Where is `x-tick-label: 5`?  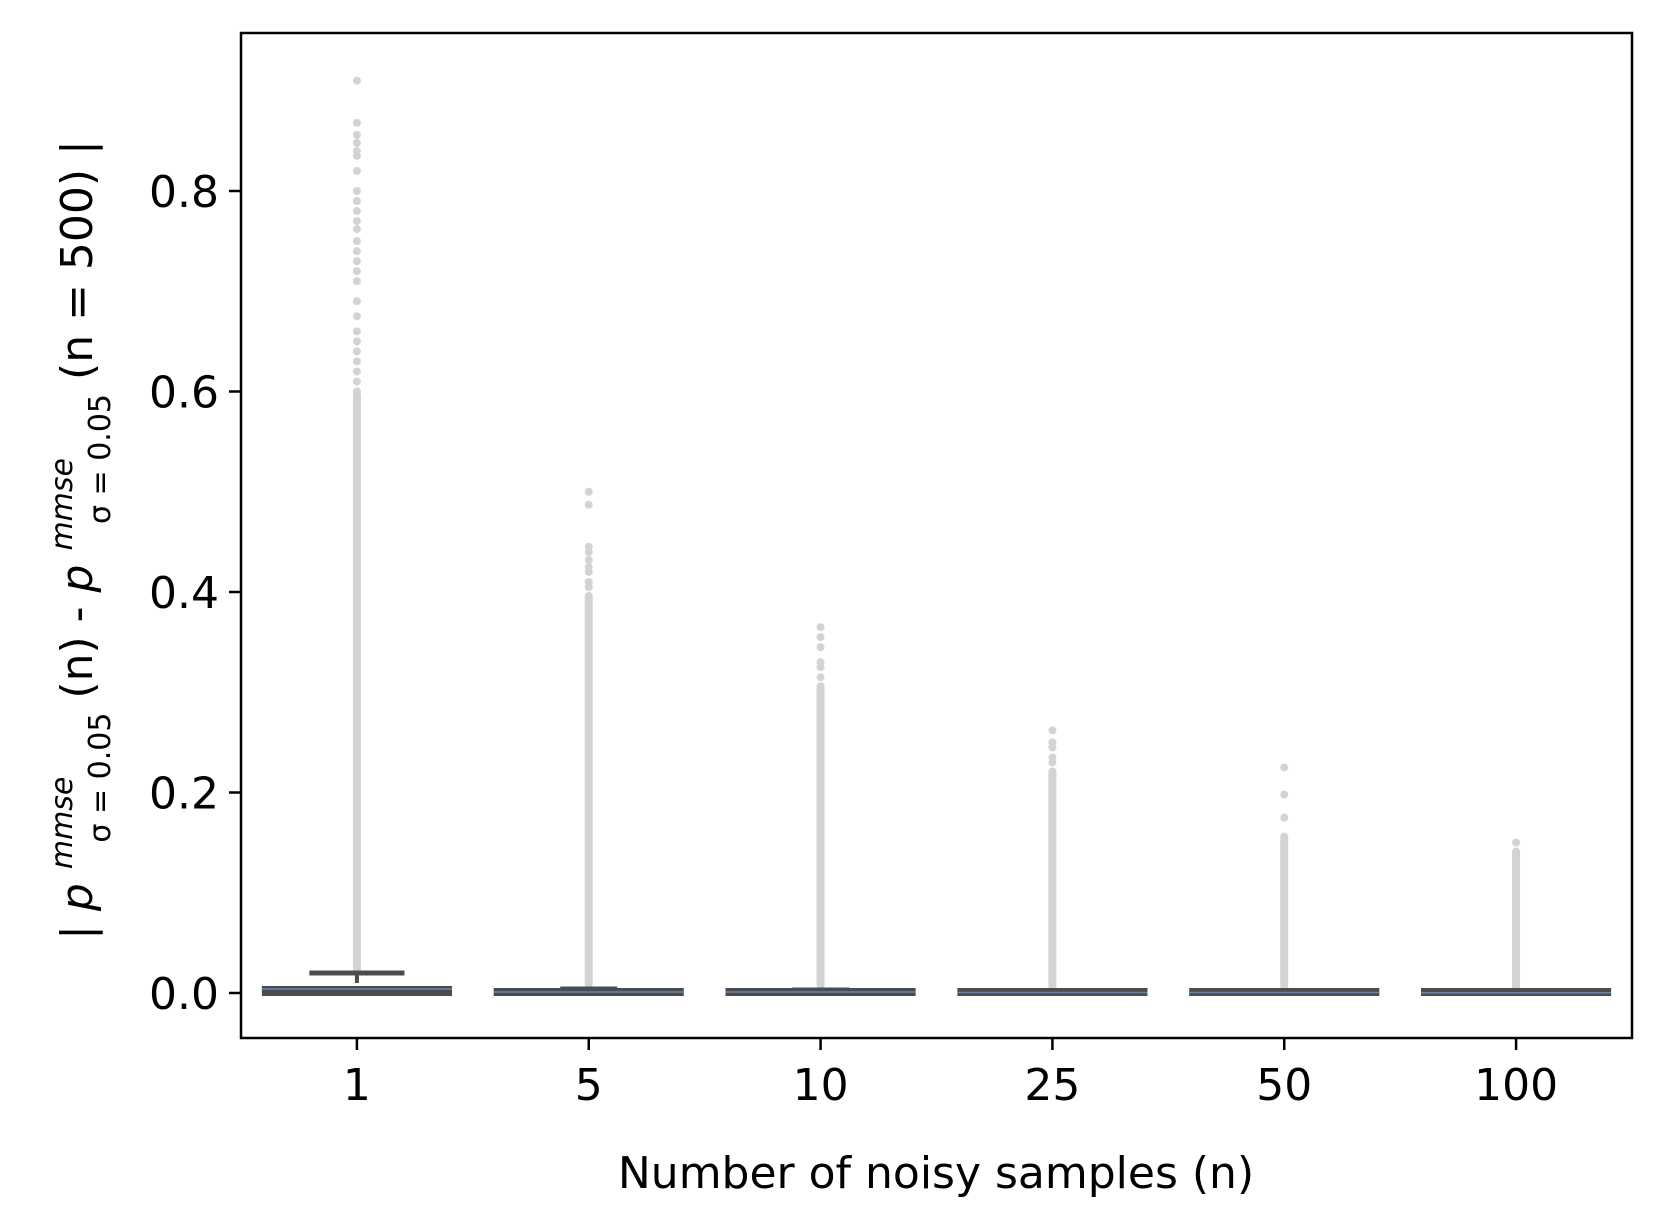
x-tick-label: 5 is located at coordinates (589, 1085).